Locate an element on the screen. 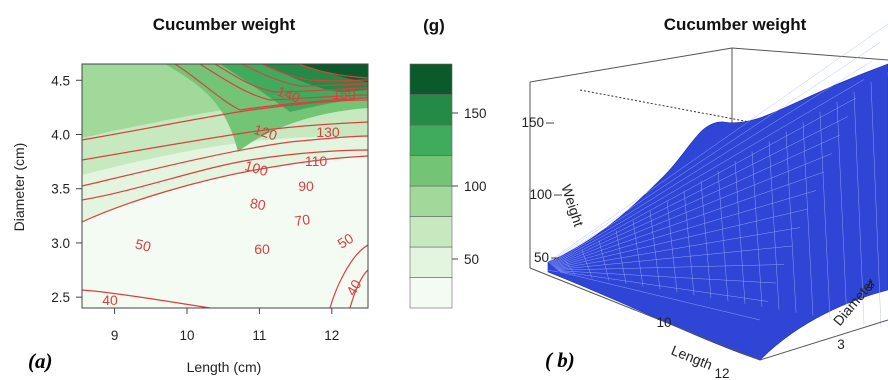 Image resolution: width=888 pixels, height=380 pixels. contour-label: 150 is located at coordinates (344, 94).